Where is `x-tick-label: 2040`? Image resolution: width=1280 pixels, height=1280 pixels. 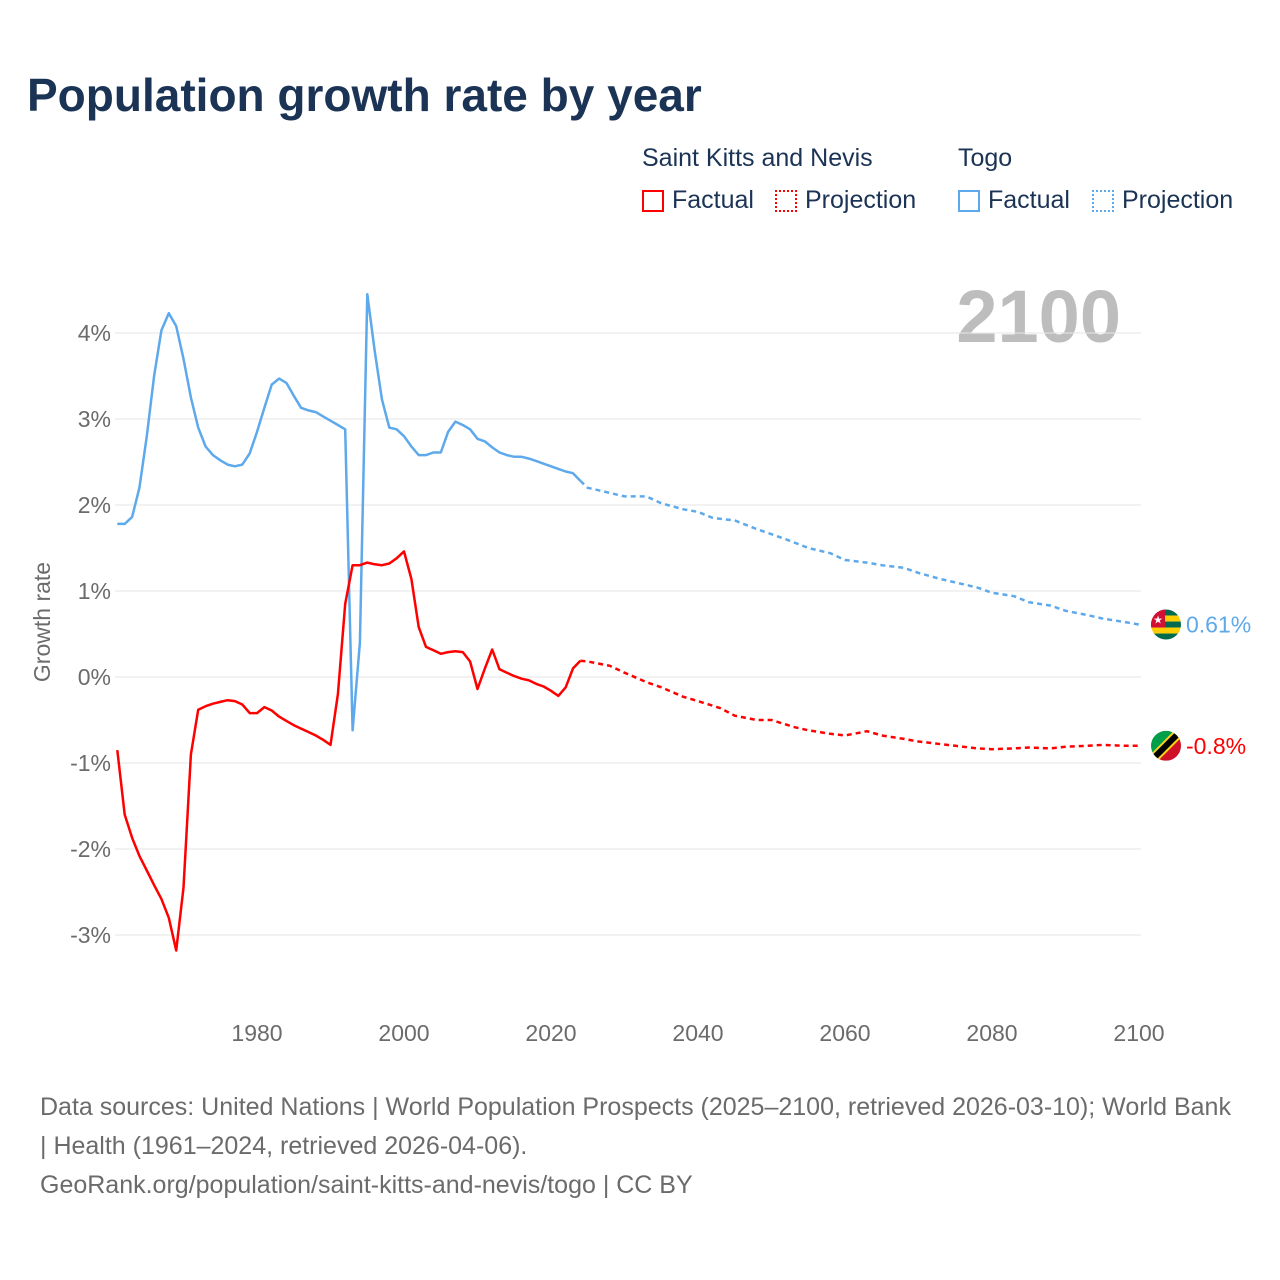 x-tick-label: 2040 is located at coordinates (697, 1033).